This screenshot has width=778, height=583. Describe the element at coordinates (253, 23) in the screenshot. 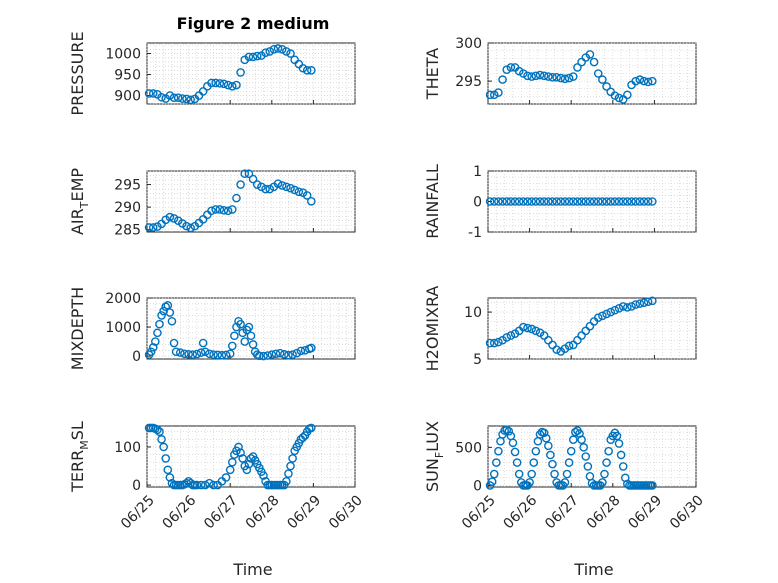

I see `figure-title: Figure 2 medium` at that location.